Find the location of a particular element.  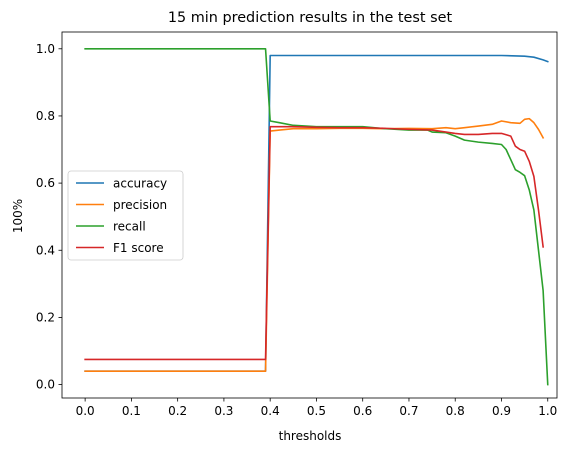

legend: accuracy precision recall F1 score is located at coordinates (125, 215).